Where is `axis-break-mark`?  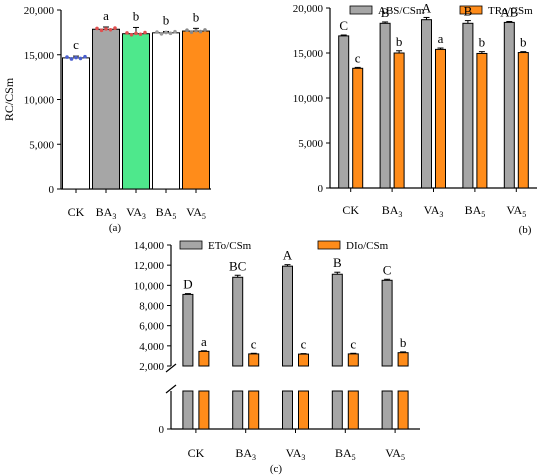
axis-break-mark is located at coordinates (171, 368).